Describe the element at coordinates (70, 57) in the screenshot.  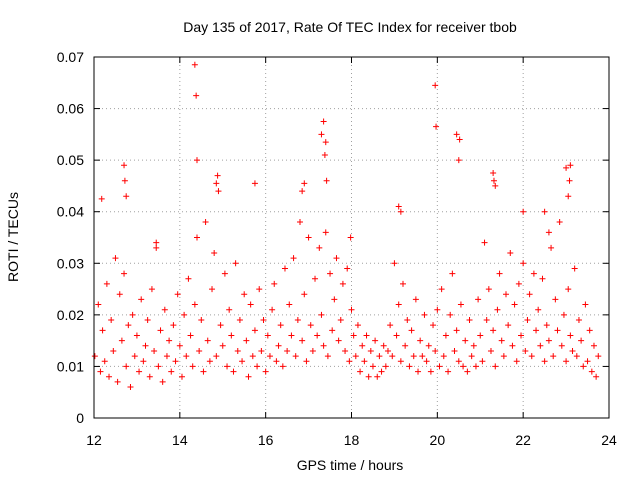
I see `y-tick-label: 0.07` at that location.